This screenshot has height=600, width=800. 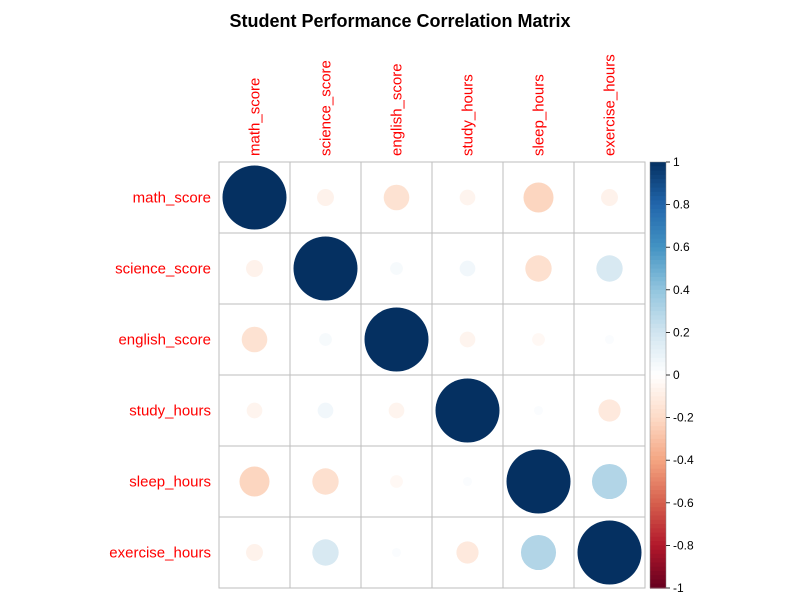 I want to click on correlation-circle-math_score-exercise_hours, so click(x=609, y=197).